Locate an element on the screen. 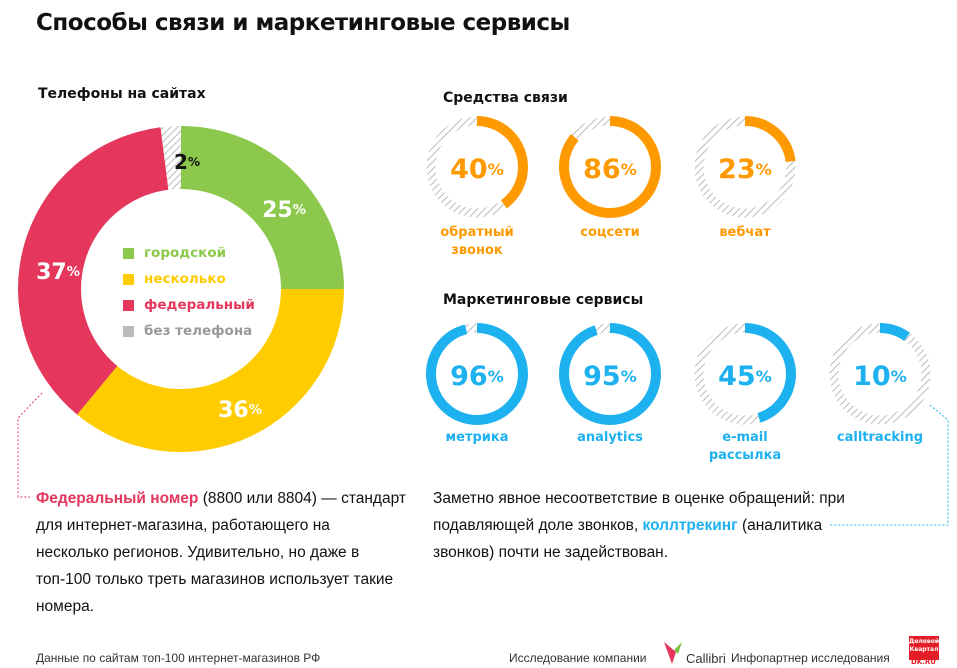 The image size is (957, 668). marketing-ring-3-arc is located at coordinates (745, 374).